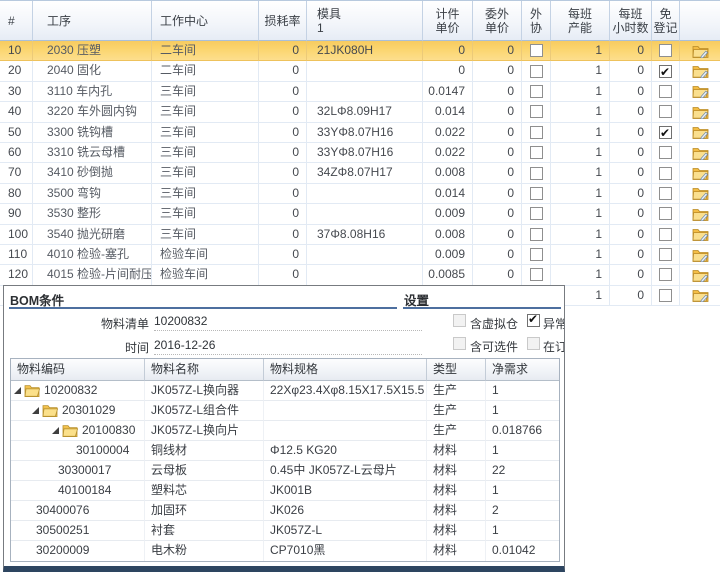 This screenshot has height=579, width=720. Describe the element at coordinates (459, 343) in the screenshot. I see `include-optional-parts-checkbox` at that location.